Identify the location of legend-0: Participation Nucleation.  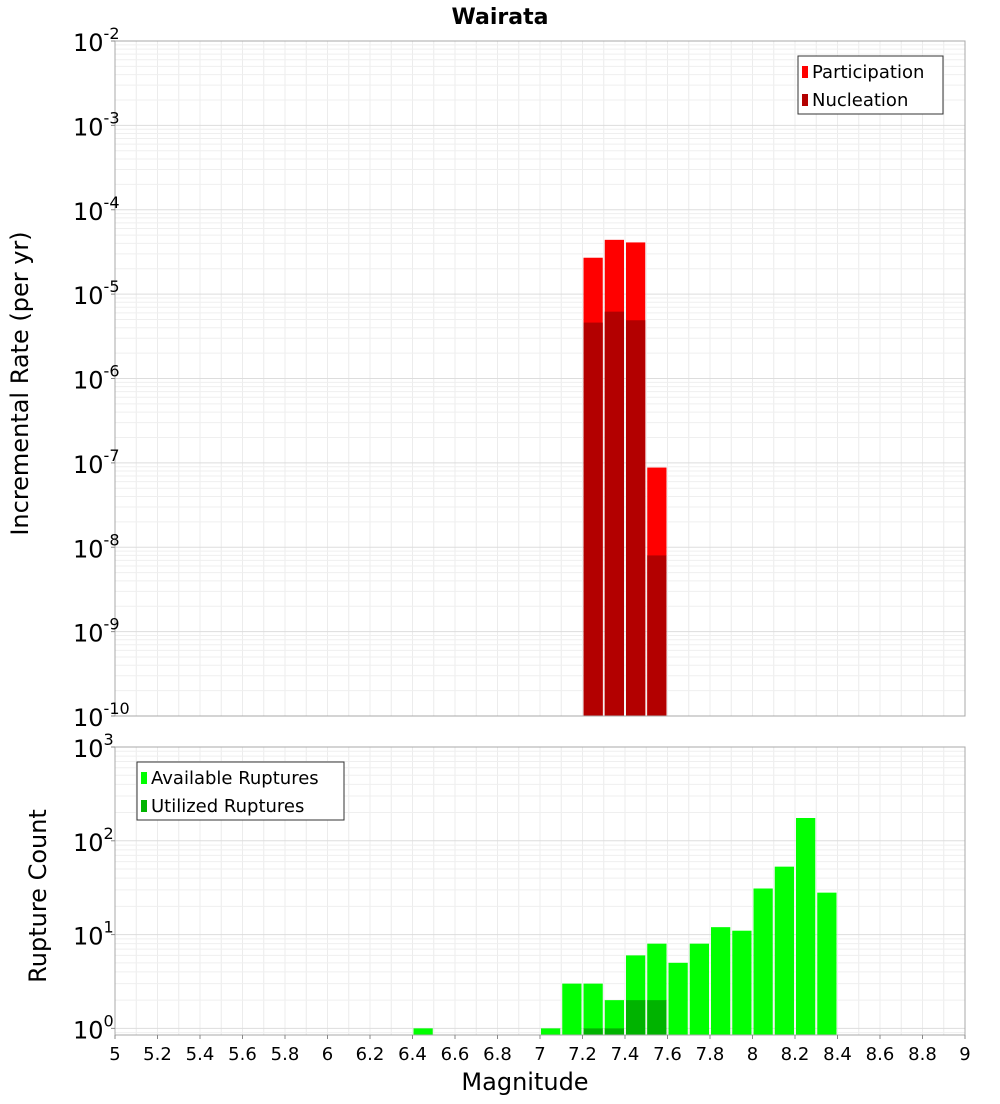
(870, 85).